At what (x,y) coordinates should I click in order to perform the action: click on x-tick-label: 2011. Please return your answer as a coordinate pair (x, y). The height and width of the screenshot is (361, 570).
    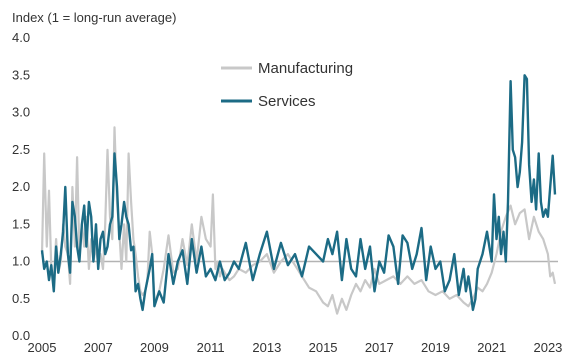
    Looking at the image, I should click on (211, 347).